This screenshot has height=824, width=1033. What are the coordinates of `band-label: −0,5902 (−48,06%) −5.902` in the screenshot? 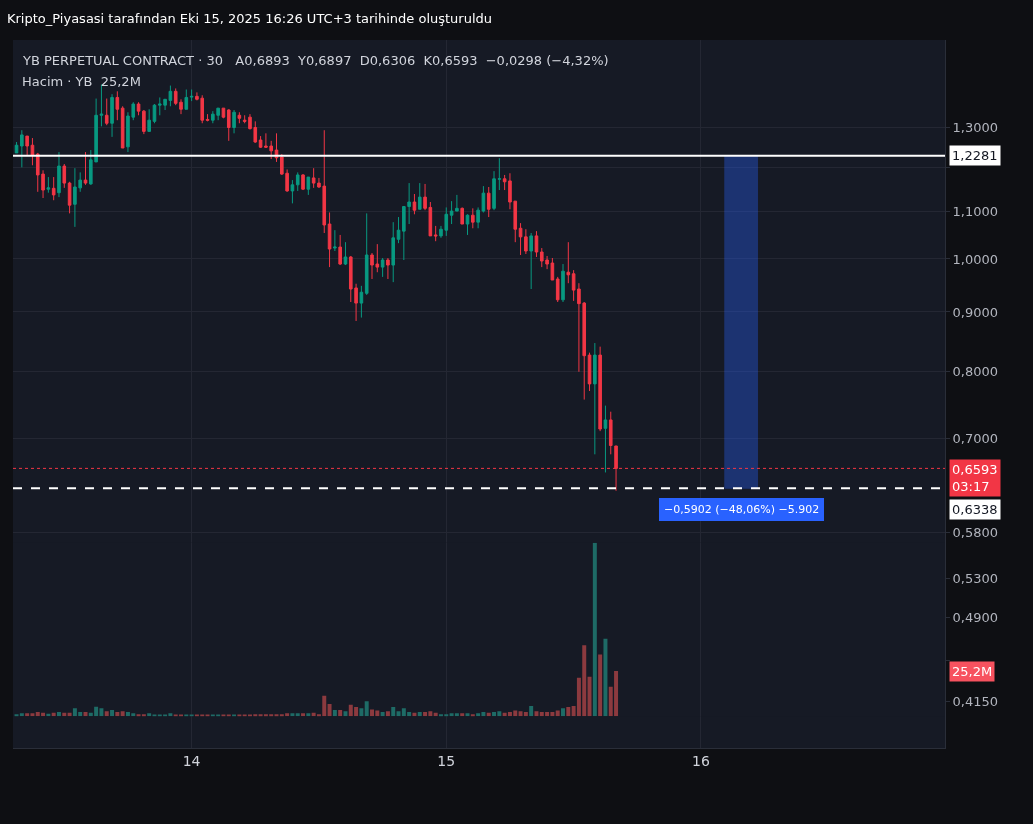 It's located at (742, 509).